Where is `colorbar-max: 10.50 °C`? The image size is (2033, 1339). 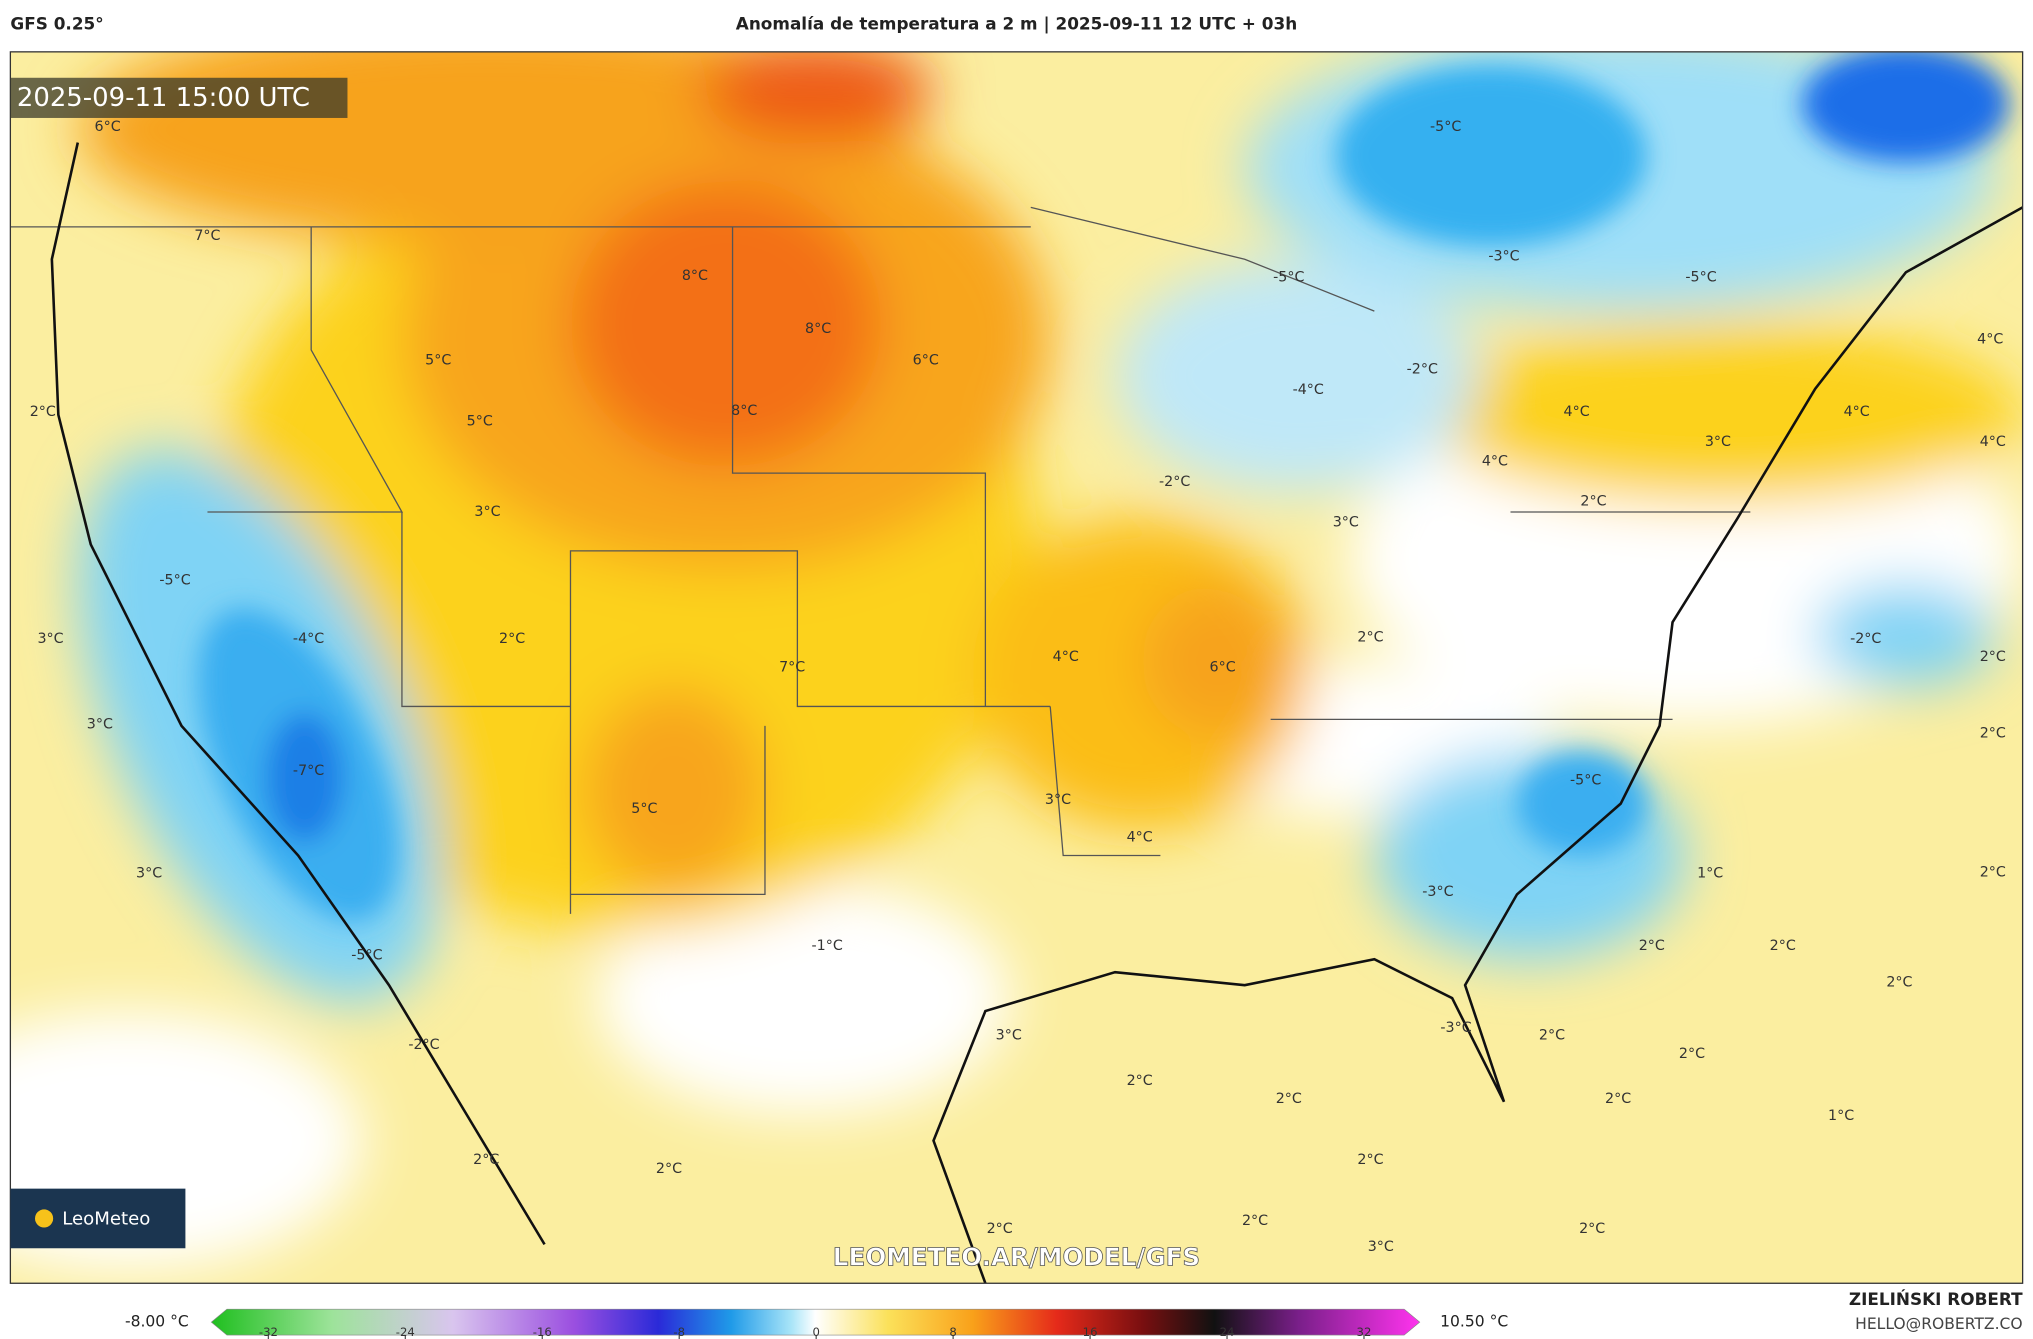 colorbar-max: 10.50 °C is located at coordinates (1474, 1322).